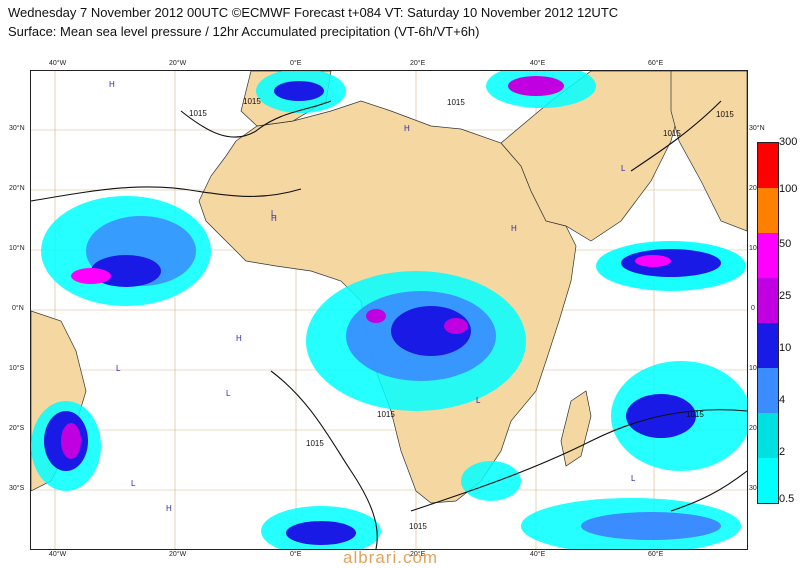 Image resolution: width=807 pixels, height=568 pixels. Describe the element at coordinates (178, 554) in the screenshot. I see `bottom-lon-tick: 20°W` at that location.